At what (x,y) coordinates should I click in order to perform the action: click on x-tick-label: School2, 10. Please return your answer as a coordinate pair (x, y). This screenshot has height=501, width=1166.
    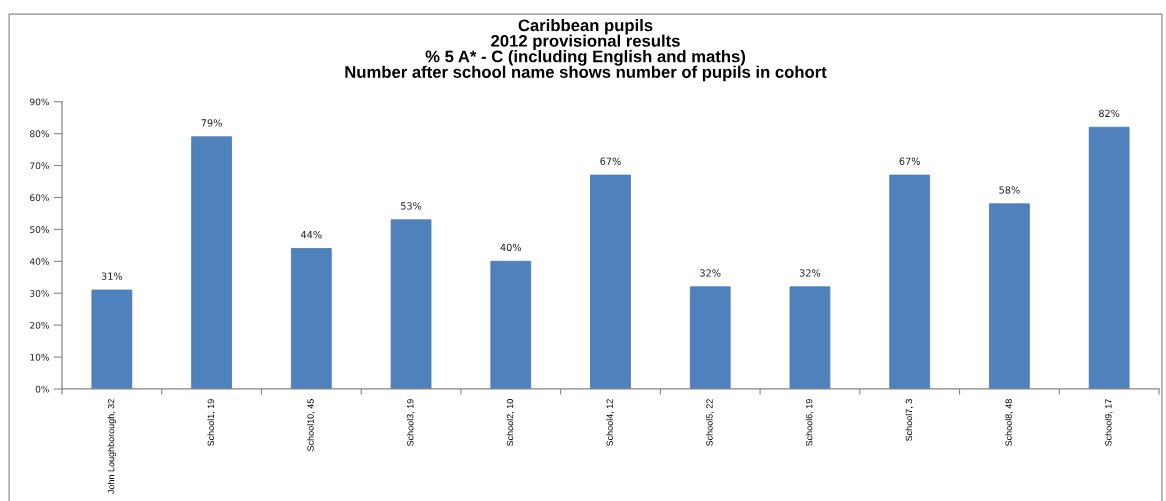
    Looking at the image, I should click on (510, 422).